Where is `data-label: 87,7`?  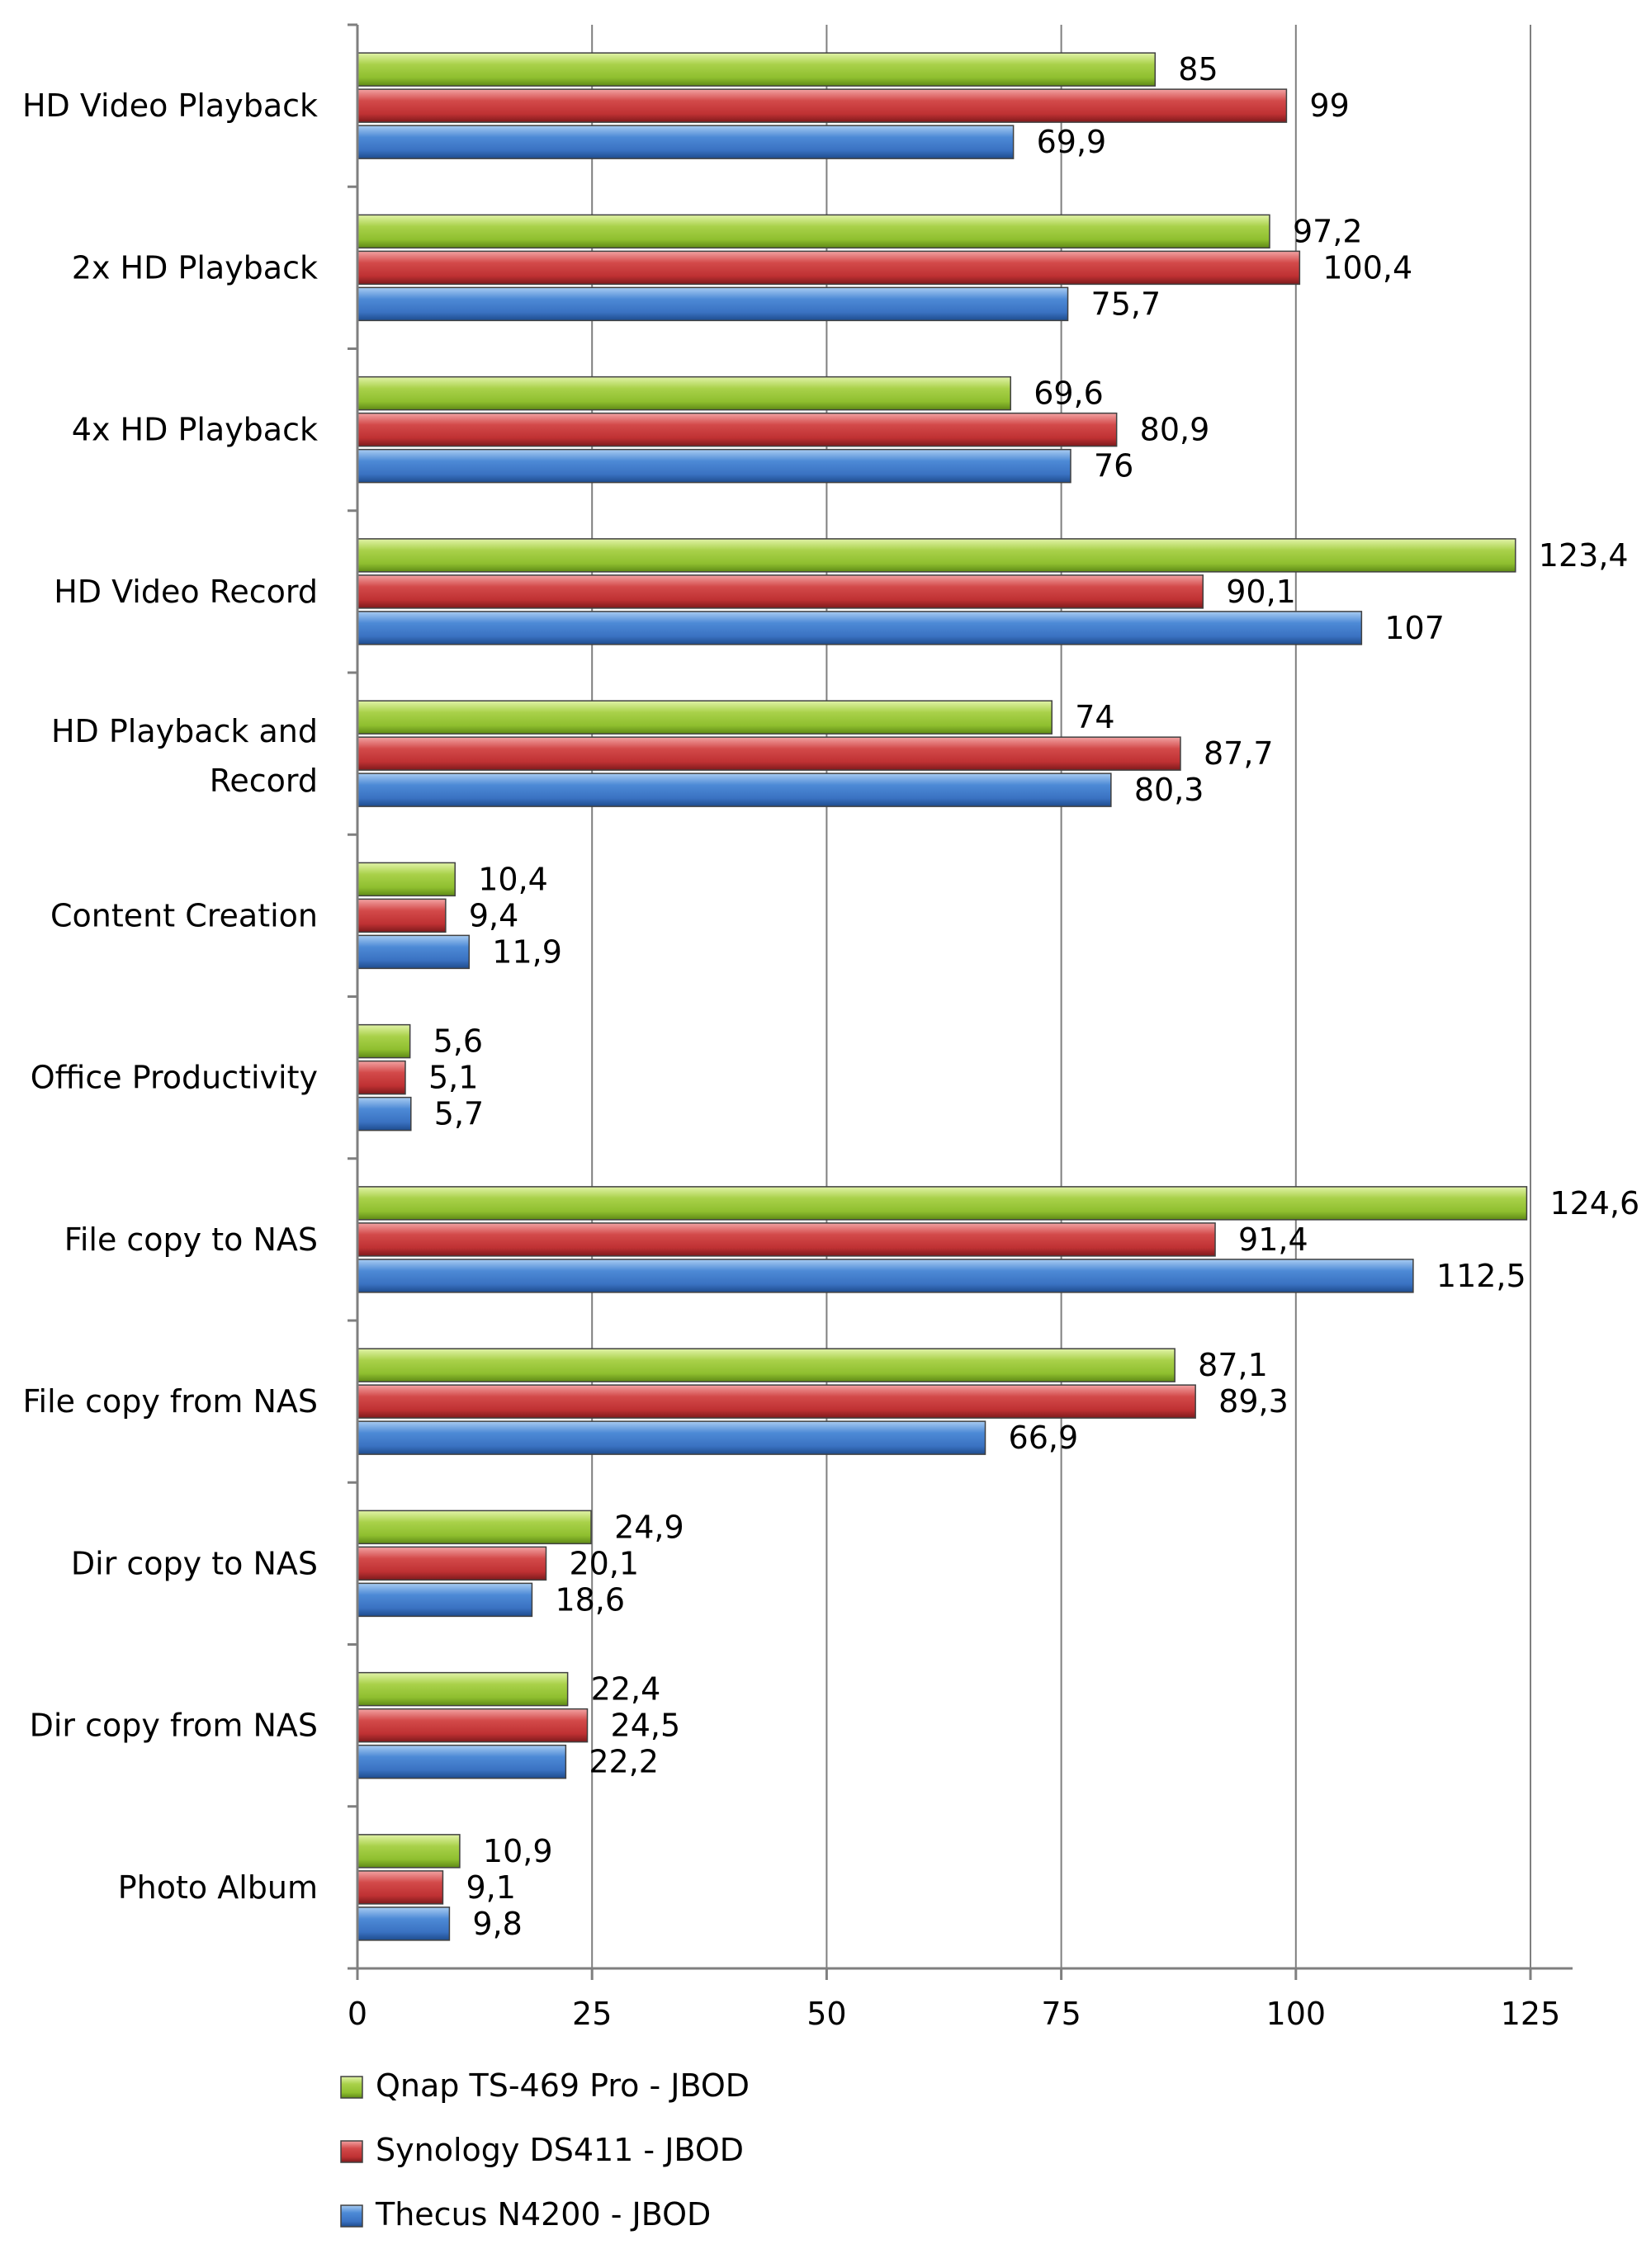
data-label: 87,7 is located at coordinates (1239, 753).